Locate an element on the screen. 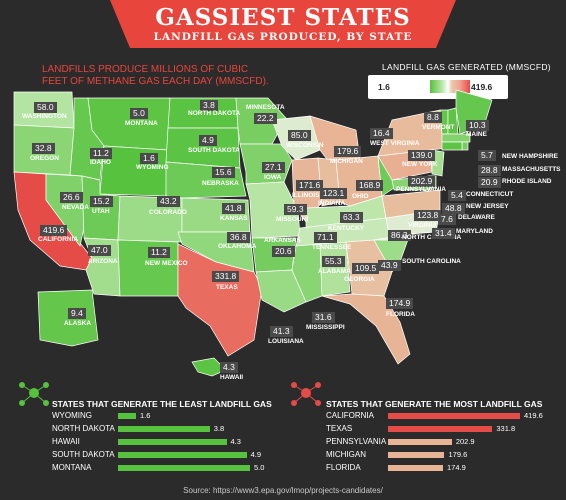 Image resolution: width=566 pixels, height=500 pixels. state-connecticut is located at coordinates (452, 146).